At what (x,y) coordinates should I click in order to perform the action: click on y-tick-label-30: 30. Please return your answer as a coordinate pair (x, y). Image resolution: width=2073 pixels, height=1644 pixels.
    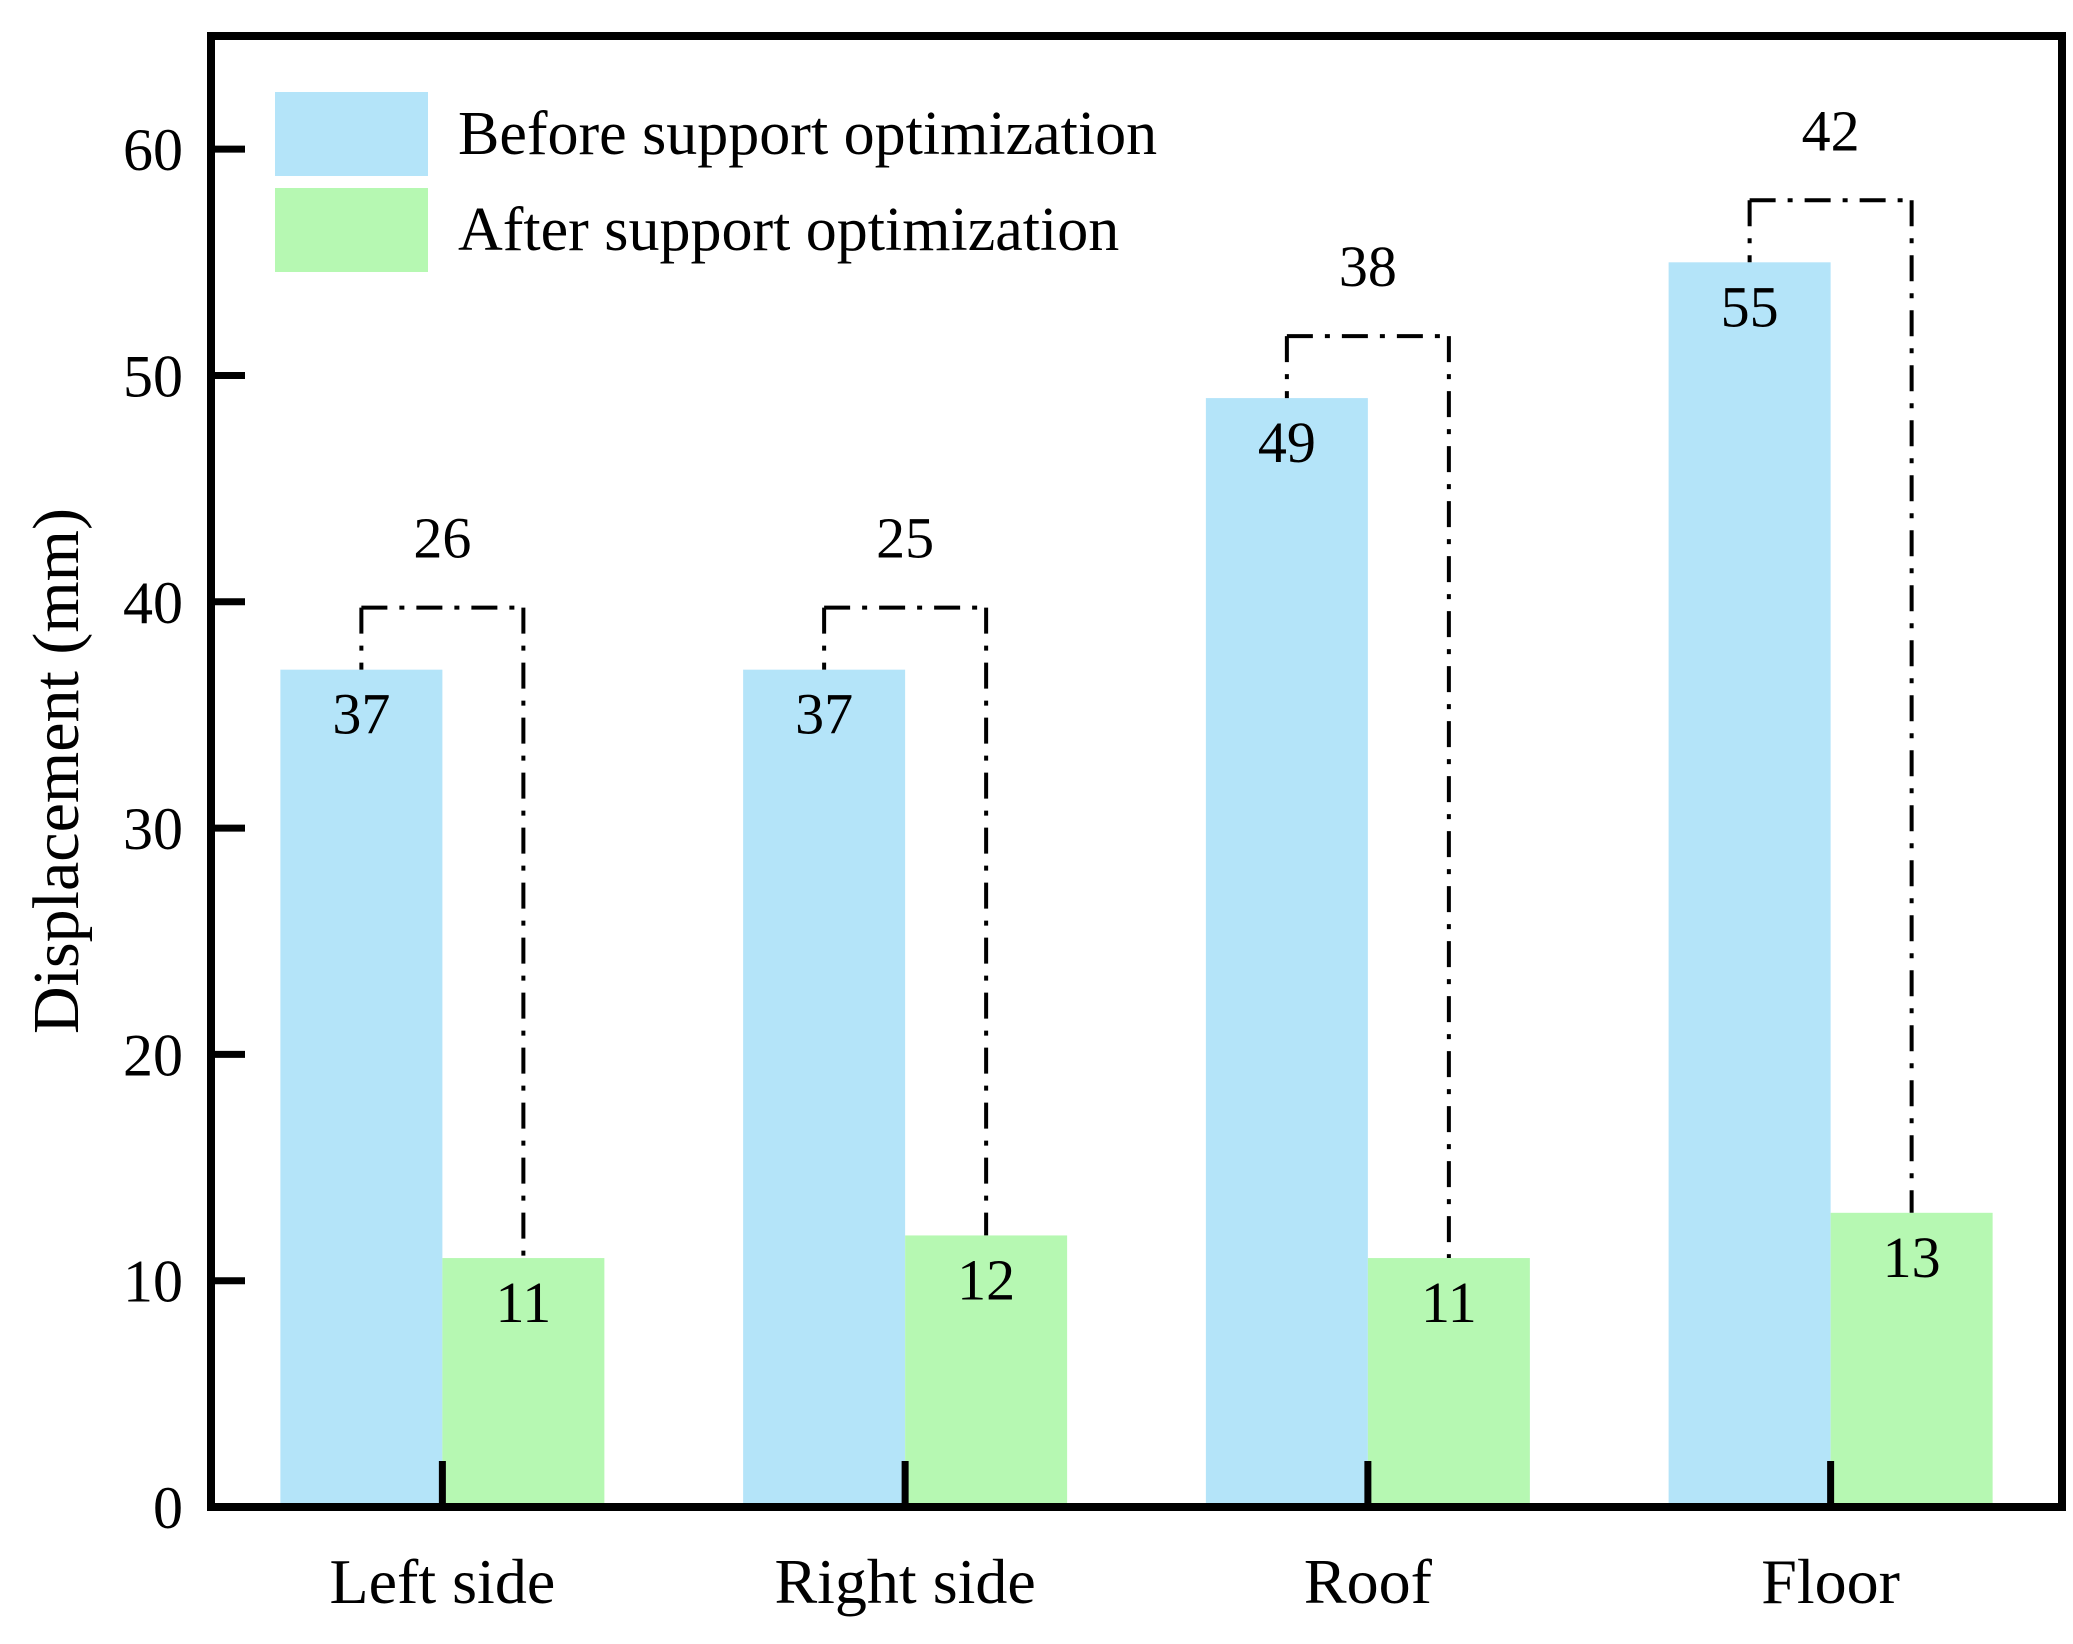
    Looking at the image, I should click on (153, 829).